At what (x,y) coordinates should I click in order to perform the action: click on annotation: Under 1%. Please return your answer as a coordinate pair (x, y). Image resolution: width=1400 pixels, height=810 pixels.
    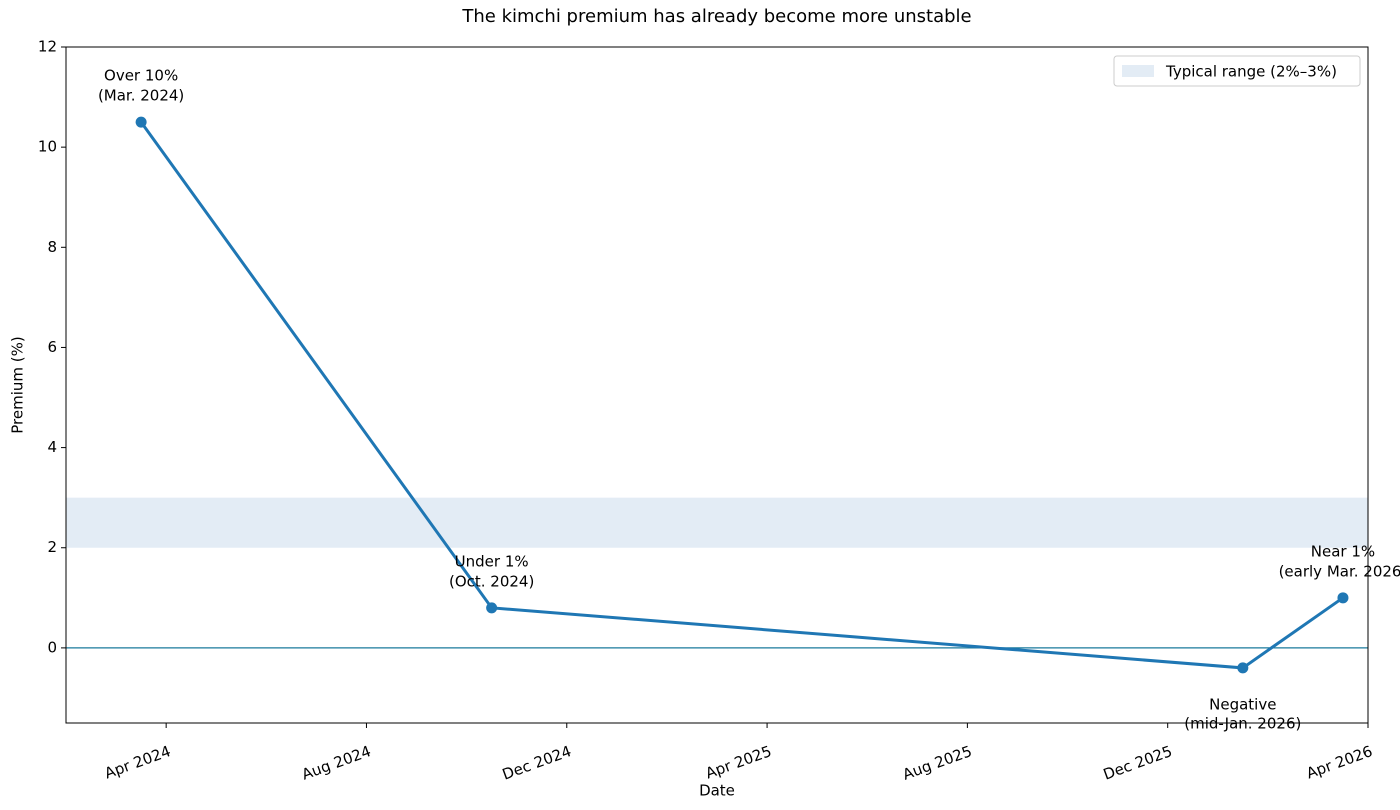
    Looking at the image, I should click on (492, 561).